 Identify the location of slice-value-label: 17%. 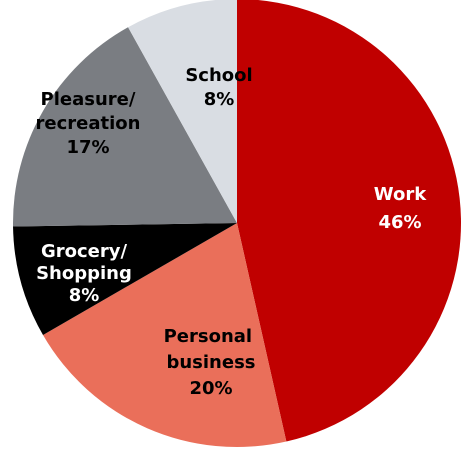
(87, 147).